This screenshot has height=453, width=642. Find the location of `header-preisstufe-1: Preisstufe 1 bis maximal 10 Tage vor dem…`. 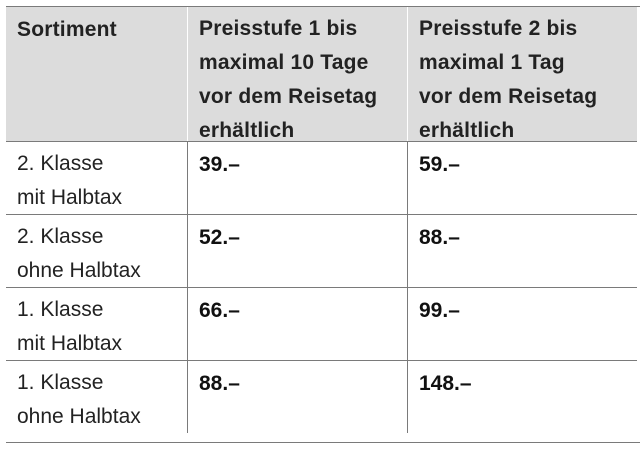

header-preisstufe-1: Preisstufe 1 bis maximal 10 Tage vor dem… is located at coordinates (297, 74).